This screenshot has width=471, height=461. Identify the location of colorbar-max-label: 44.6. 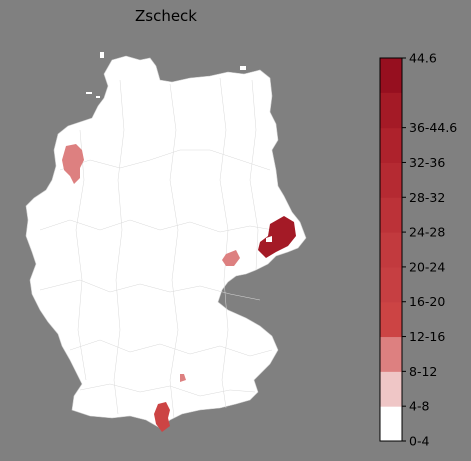
(423, 58).